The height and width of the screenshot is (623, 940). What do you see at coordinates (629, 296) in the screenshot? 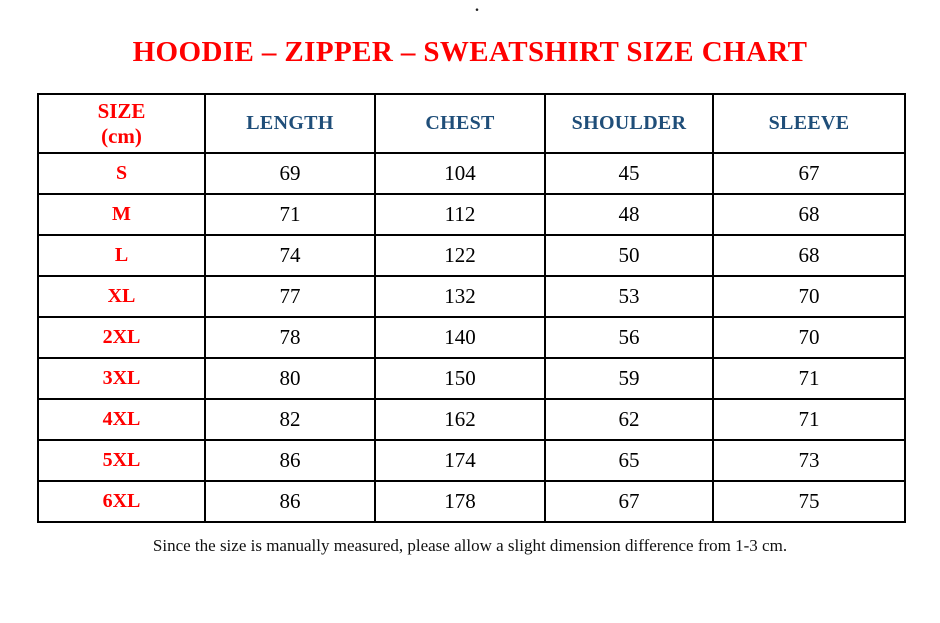
I see `shoulder-value-cell: 53` at bounding box center [629, 296].